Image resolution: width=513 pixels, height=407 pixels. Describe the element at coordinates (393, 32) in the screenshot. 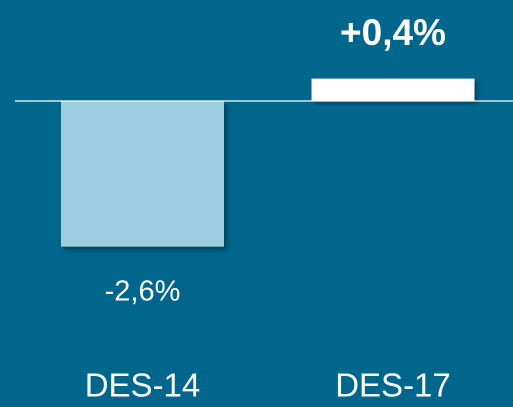

I see `value-label: +0,4%` at that location.